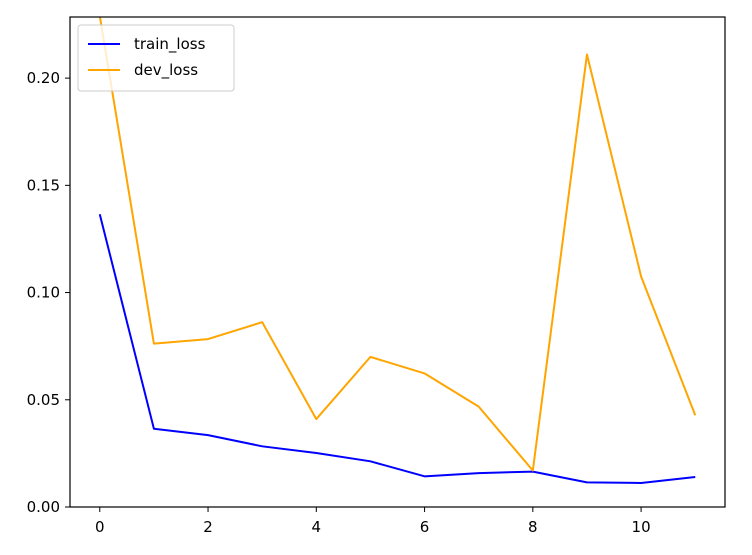  I want to click on y-tick-label: 0.00, so click(43, 507).